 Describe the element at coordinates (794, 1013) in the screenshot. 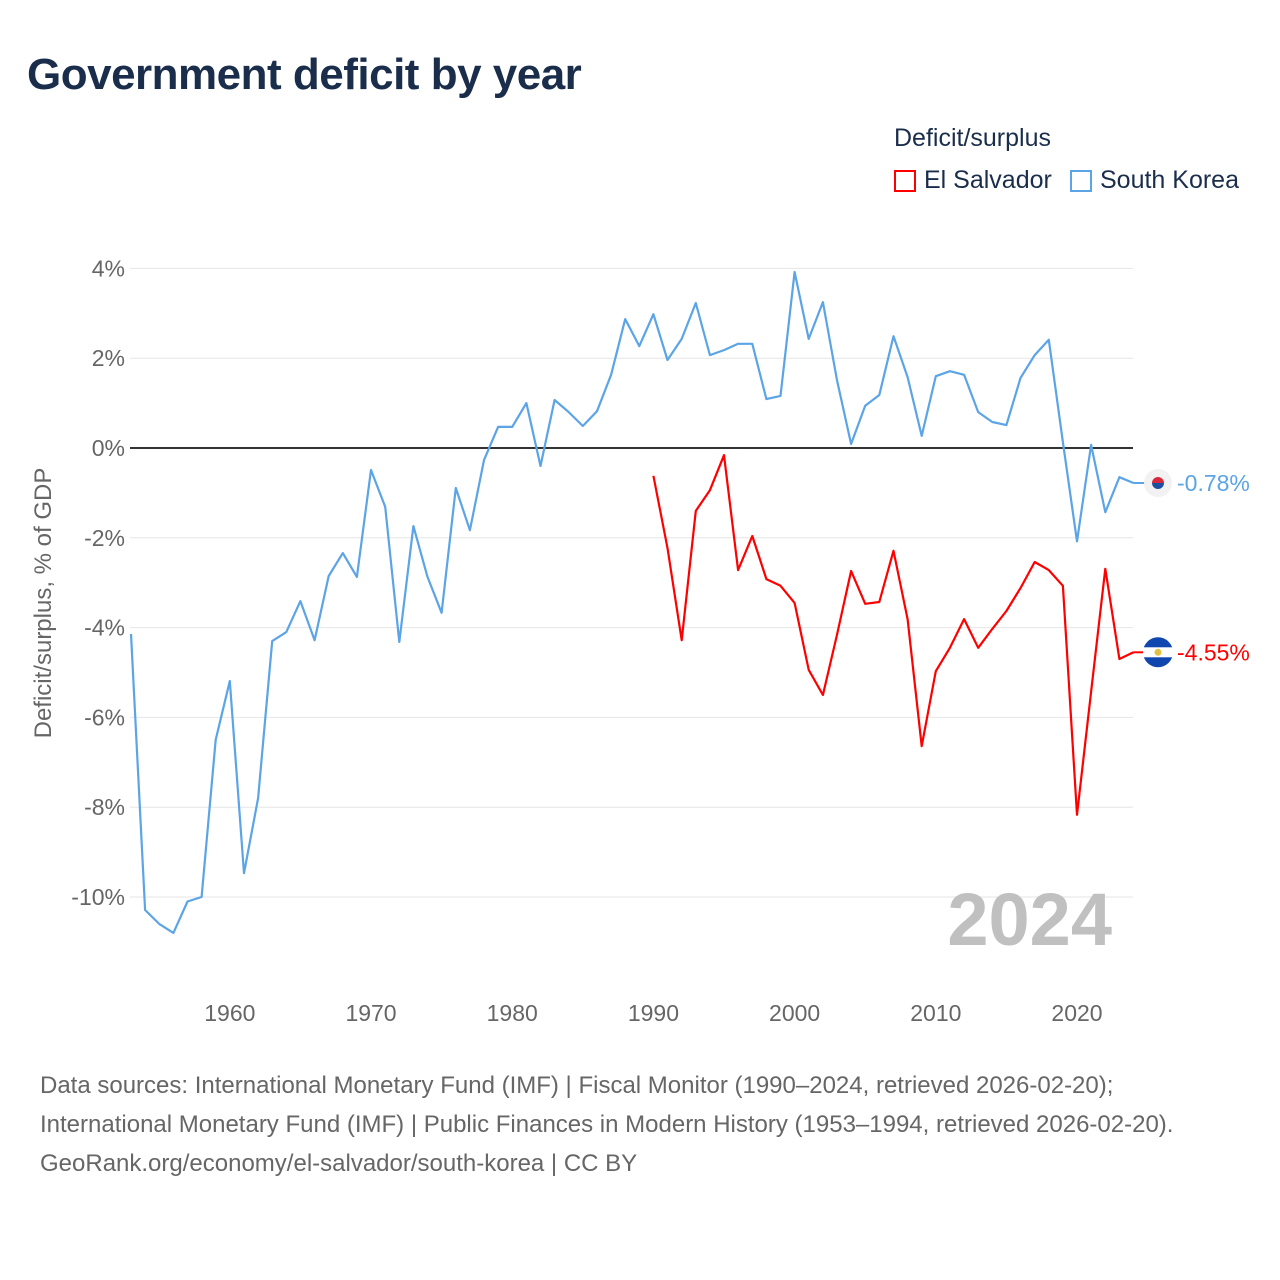

I see `x-tick-label: 2000` at that location.